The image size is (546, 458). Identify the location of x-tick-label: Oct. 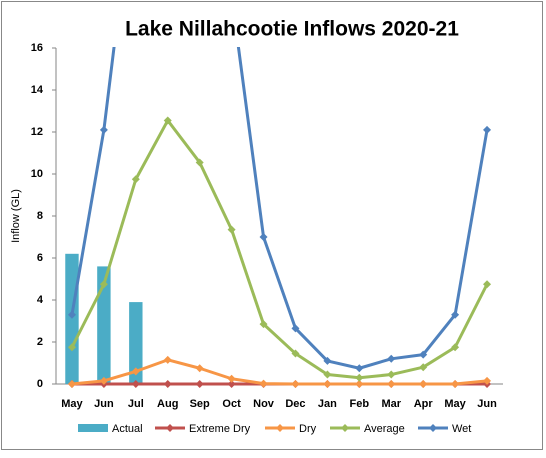
(231, 404).